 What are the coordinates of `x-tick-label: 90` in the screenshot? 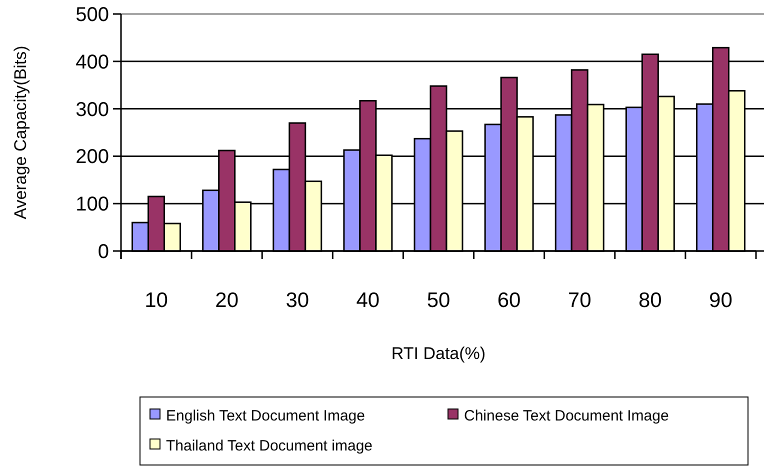 It's located at (720, 300).